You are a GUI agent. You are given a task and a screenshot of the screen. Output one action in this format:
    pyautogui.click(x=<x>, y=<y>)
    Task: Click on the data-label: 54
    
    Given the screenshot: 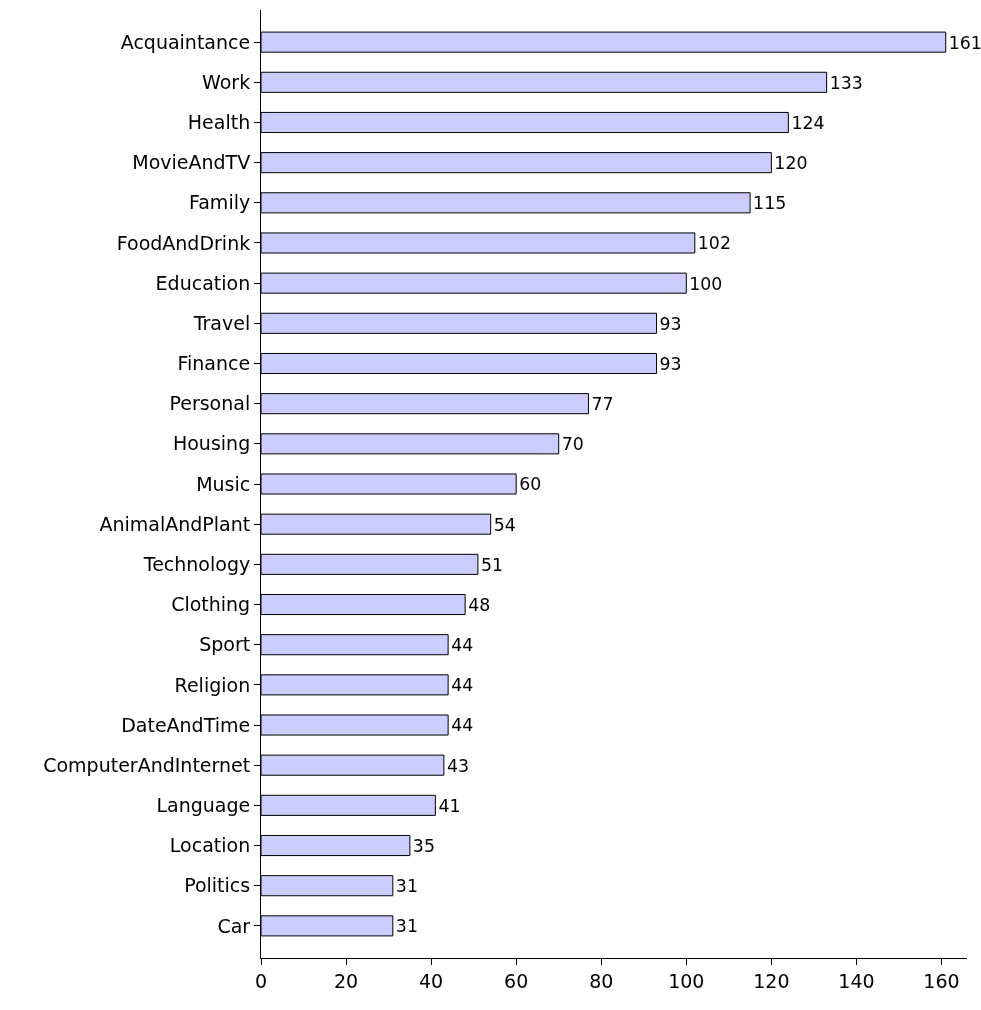 What is the action you would take?
    pyautogui.click(x=504, y=524)
    